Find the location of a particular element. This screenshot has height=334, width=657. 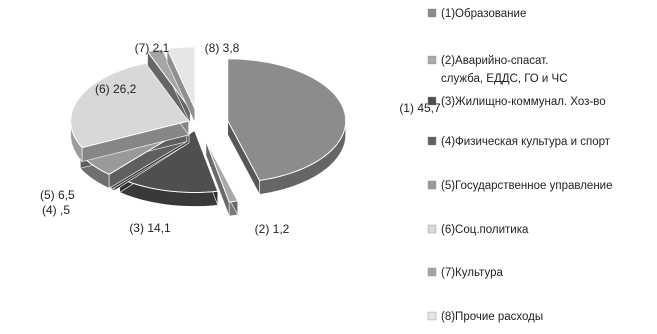

data-label-2: (2) 1,2 is located at coordinates (272, 229).